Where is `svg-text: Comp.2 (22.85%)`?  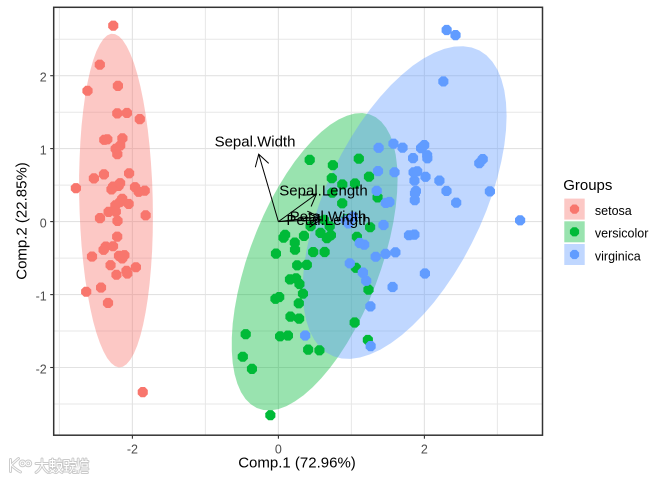 svg-text: Comp.2 (22.85%) is located at coordinates (21, 221).